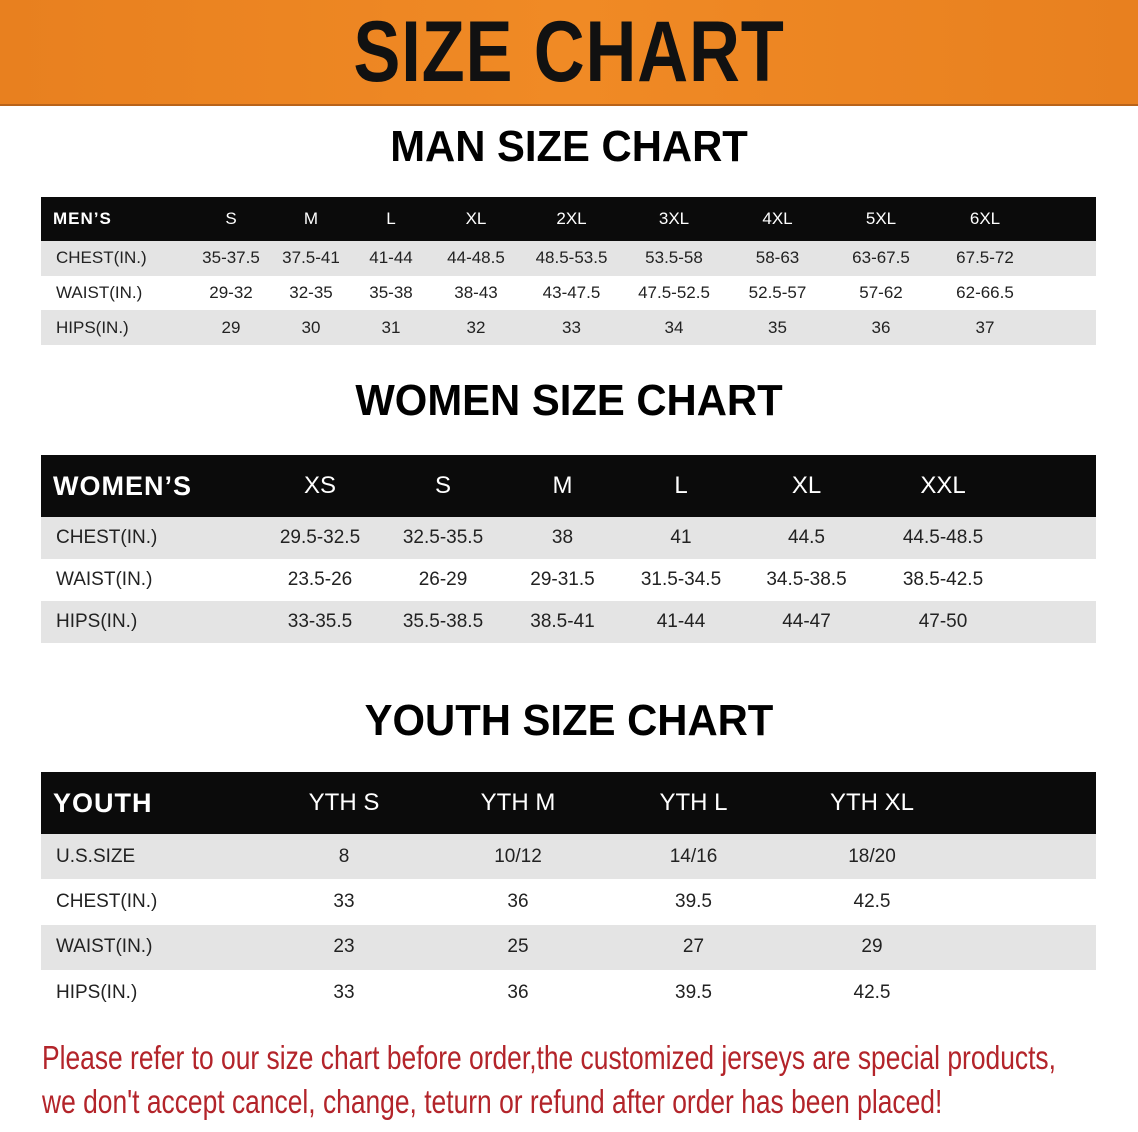  I want to click on measurement-cell: 23.5-26, so click(320, 579).